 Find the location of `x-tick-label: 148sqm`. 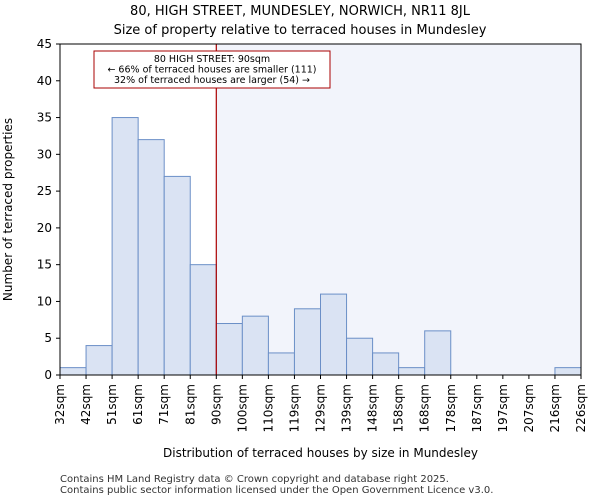

x-tick-label: 148sqm is located at coordinates (373, 408).